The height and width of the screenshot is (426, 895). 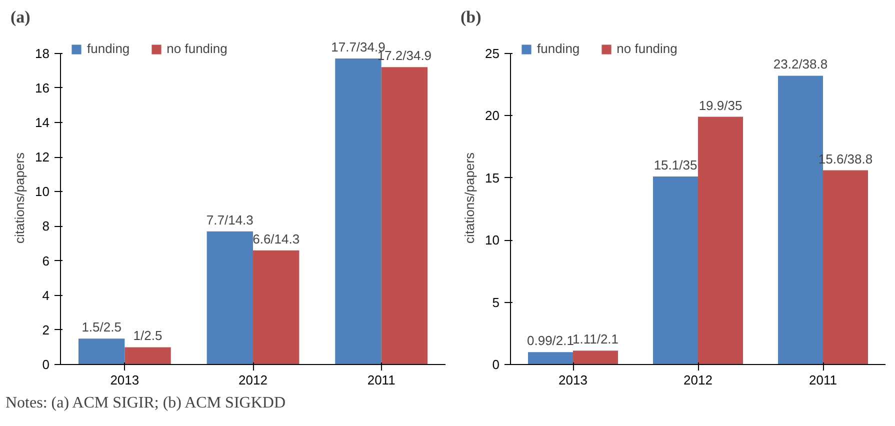 What do you see at coordinates (595, 339) in the screenshot?
I see `data-label: 1.11/2.1` at bounding box center [595, 339].